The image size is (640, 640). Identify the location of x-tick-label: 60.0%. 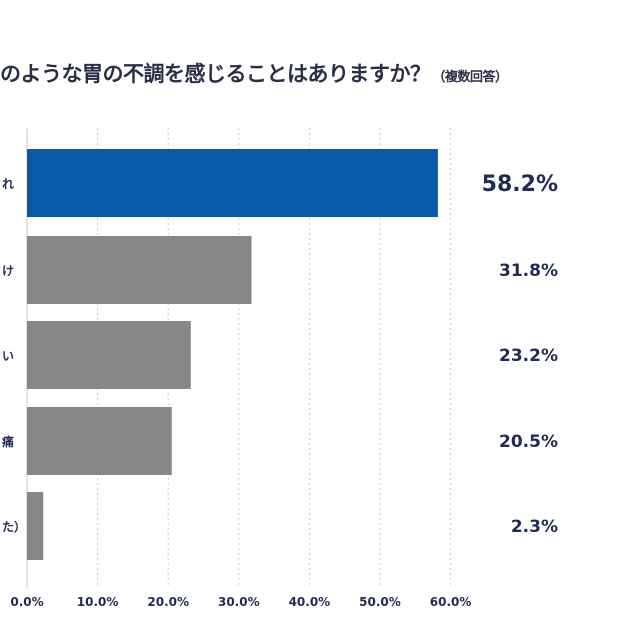
(451, 602).